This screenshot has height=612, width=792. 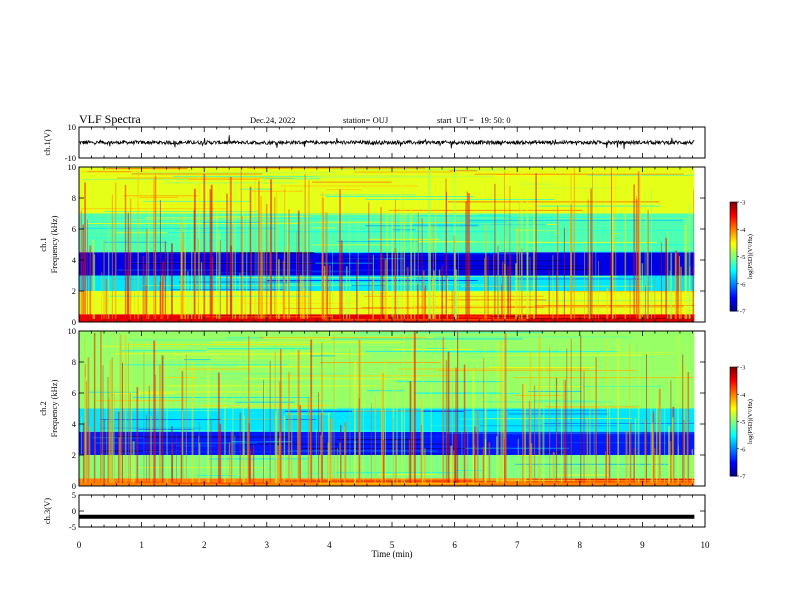 I want to click on time-tick-label: 3, so click(x=267, y=545).